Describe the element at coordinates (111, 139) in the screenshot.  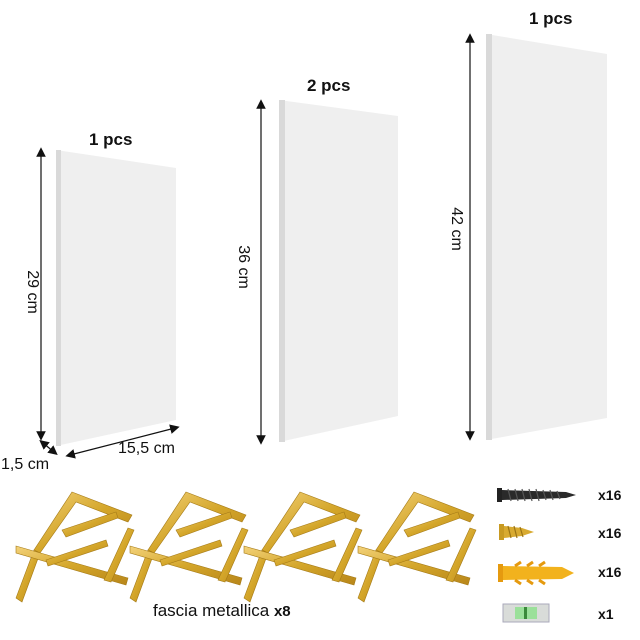
I see `shelf-qty-small: 1 pcs` at that location.